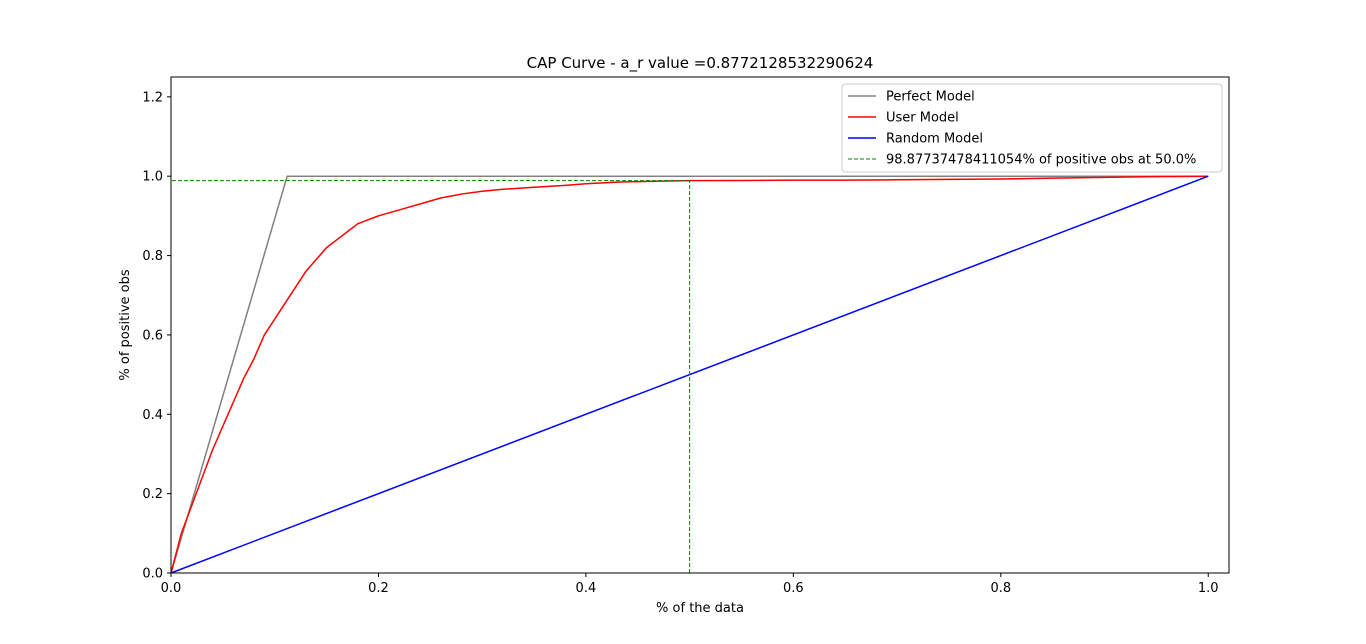 This screenshot has height=644, width=1366. Describe the element at coordinates (152, 335) in the screenshot. I see `y-tick-label: 0.6` at that location.